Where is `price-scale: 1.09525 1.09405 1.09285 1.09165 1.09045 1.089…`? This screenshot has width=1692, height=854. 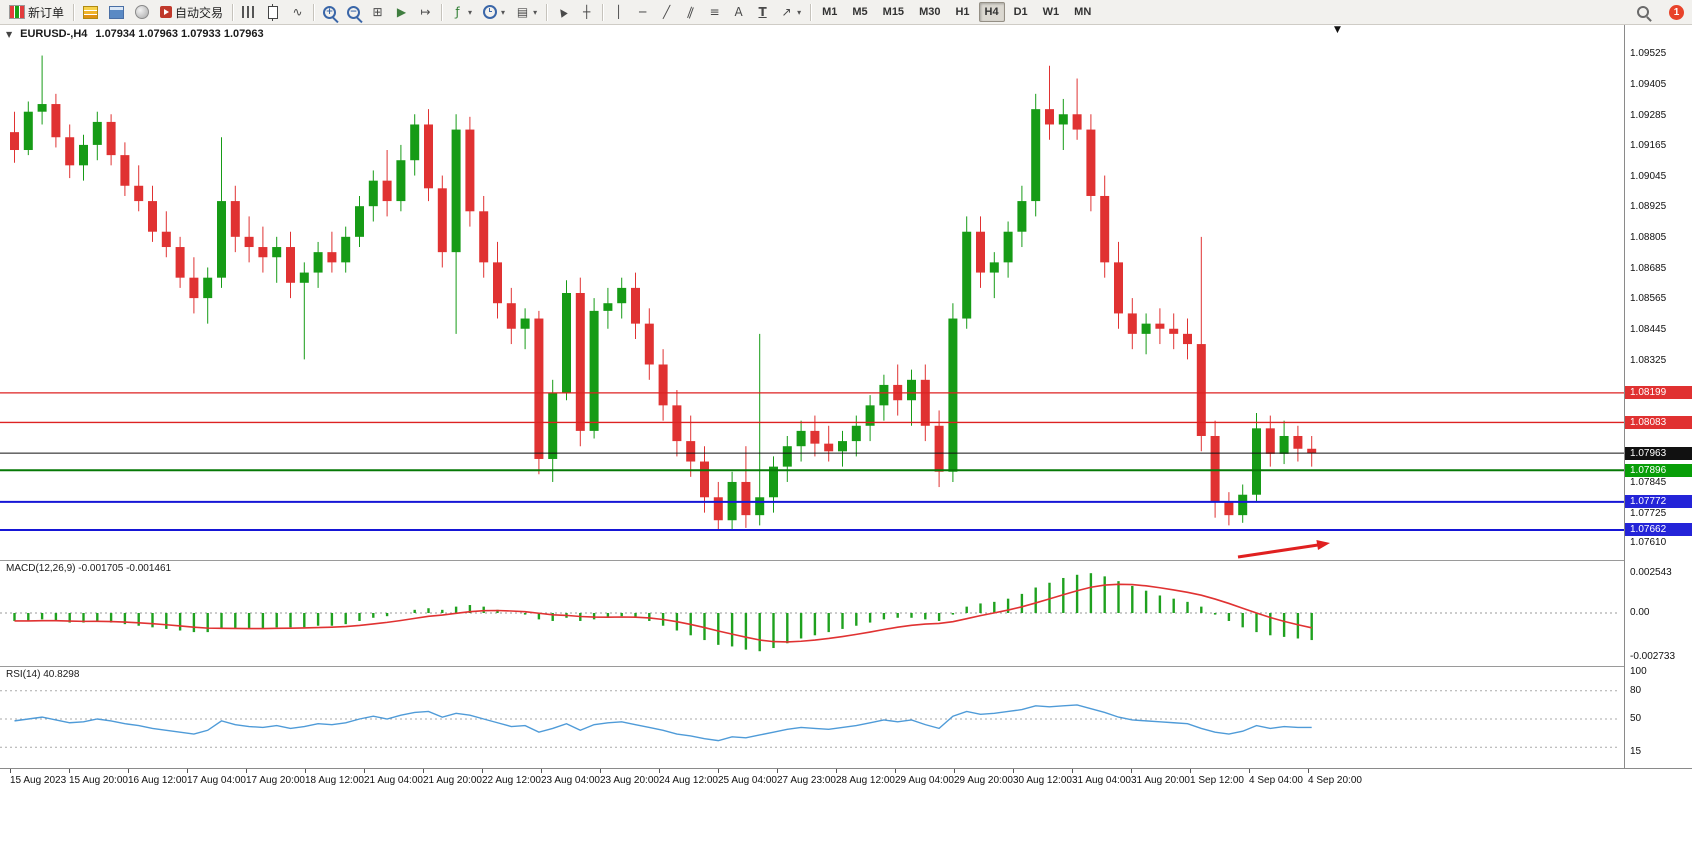 price-scale: 1.09525 1.09405 1.09285 1.09165 1.09045 1.089… is located at coordinates (1658, 396).